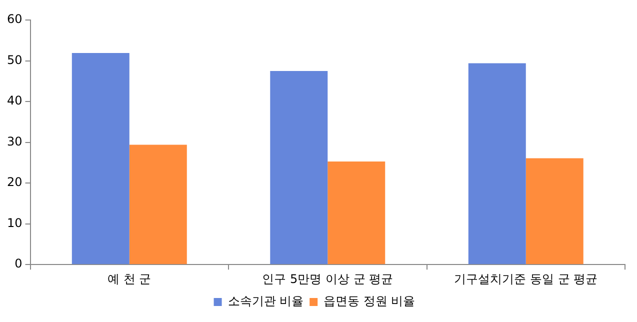 The image size is (637, 322). I want to click on y-tick-label: 50, so click(14, 59).